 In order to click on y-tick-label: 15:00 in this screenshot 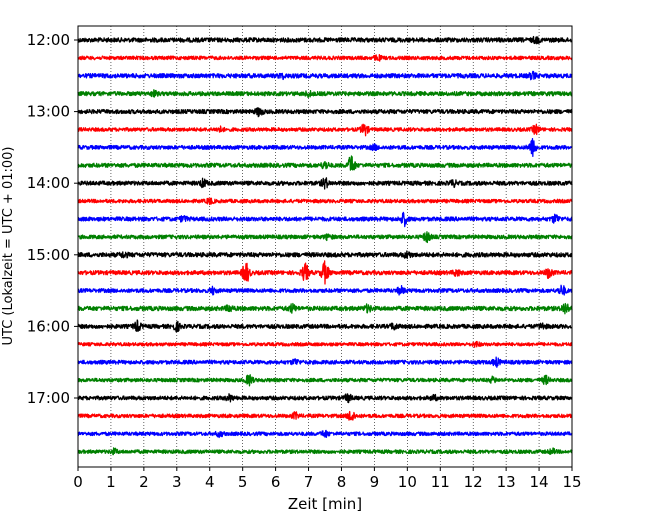, I will do `click(48, 255)`.